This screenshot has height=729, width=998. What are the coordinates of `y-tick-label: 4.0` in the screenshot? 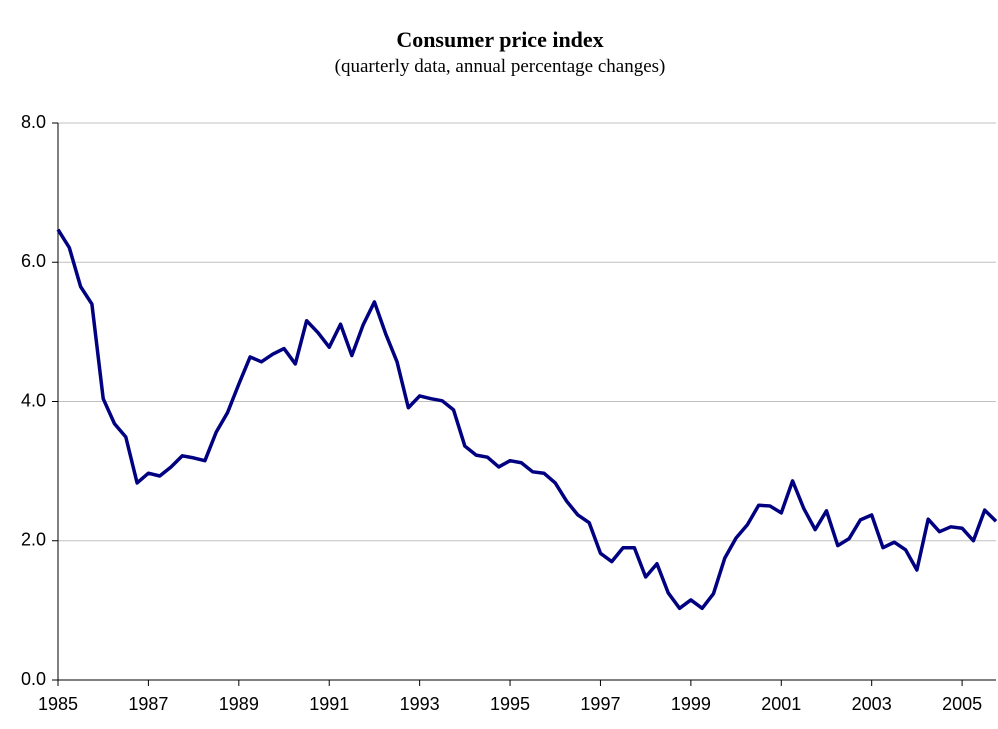 It's located at (33, 400).